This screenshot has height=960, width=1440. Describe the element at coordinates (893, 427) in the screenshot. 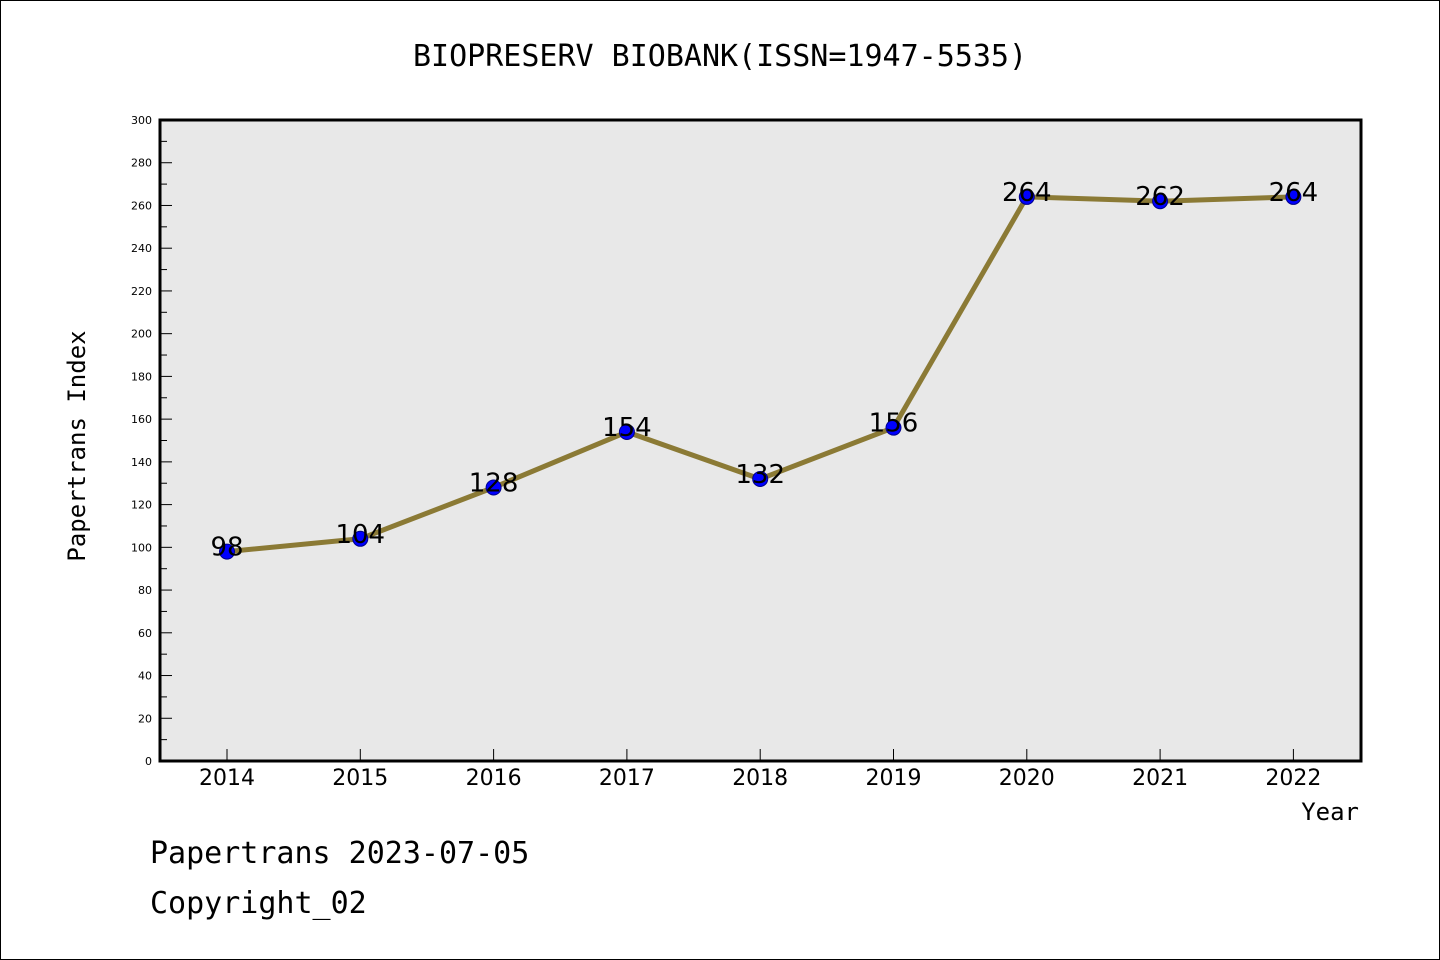

I see `data-point-2019` at that location.